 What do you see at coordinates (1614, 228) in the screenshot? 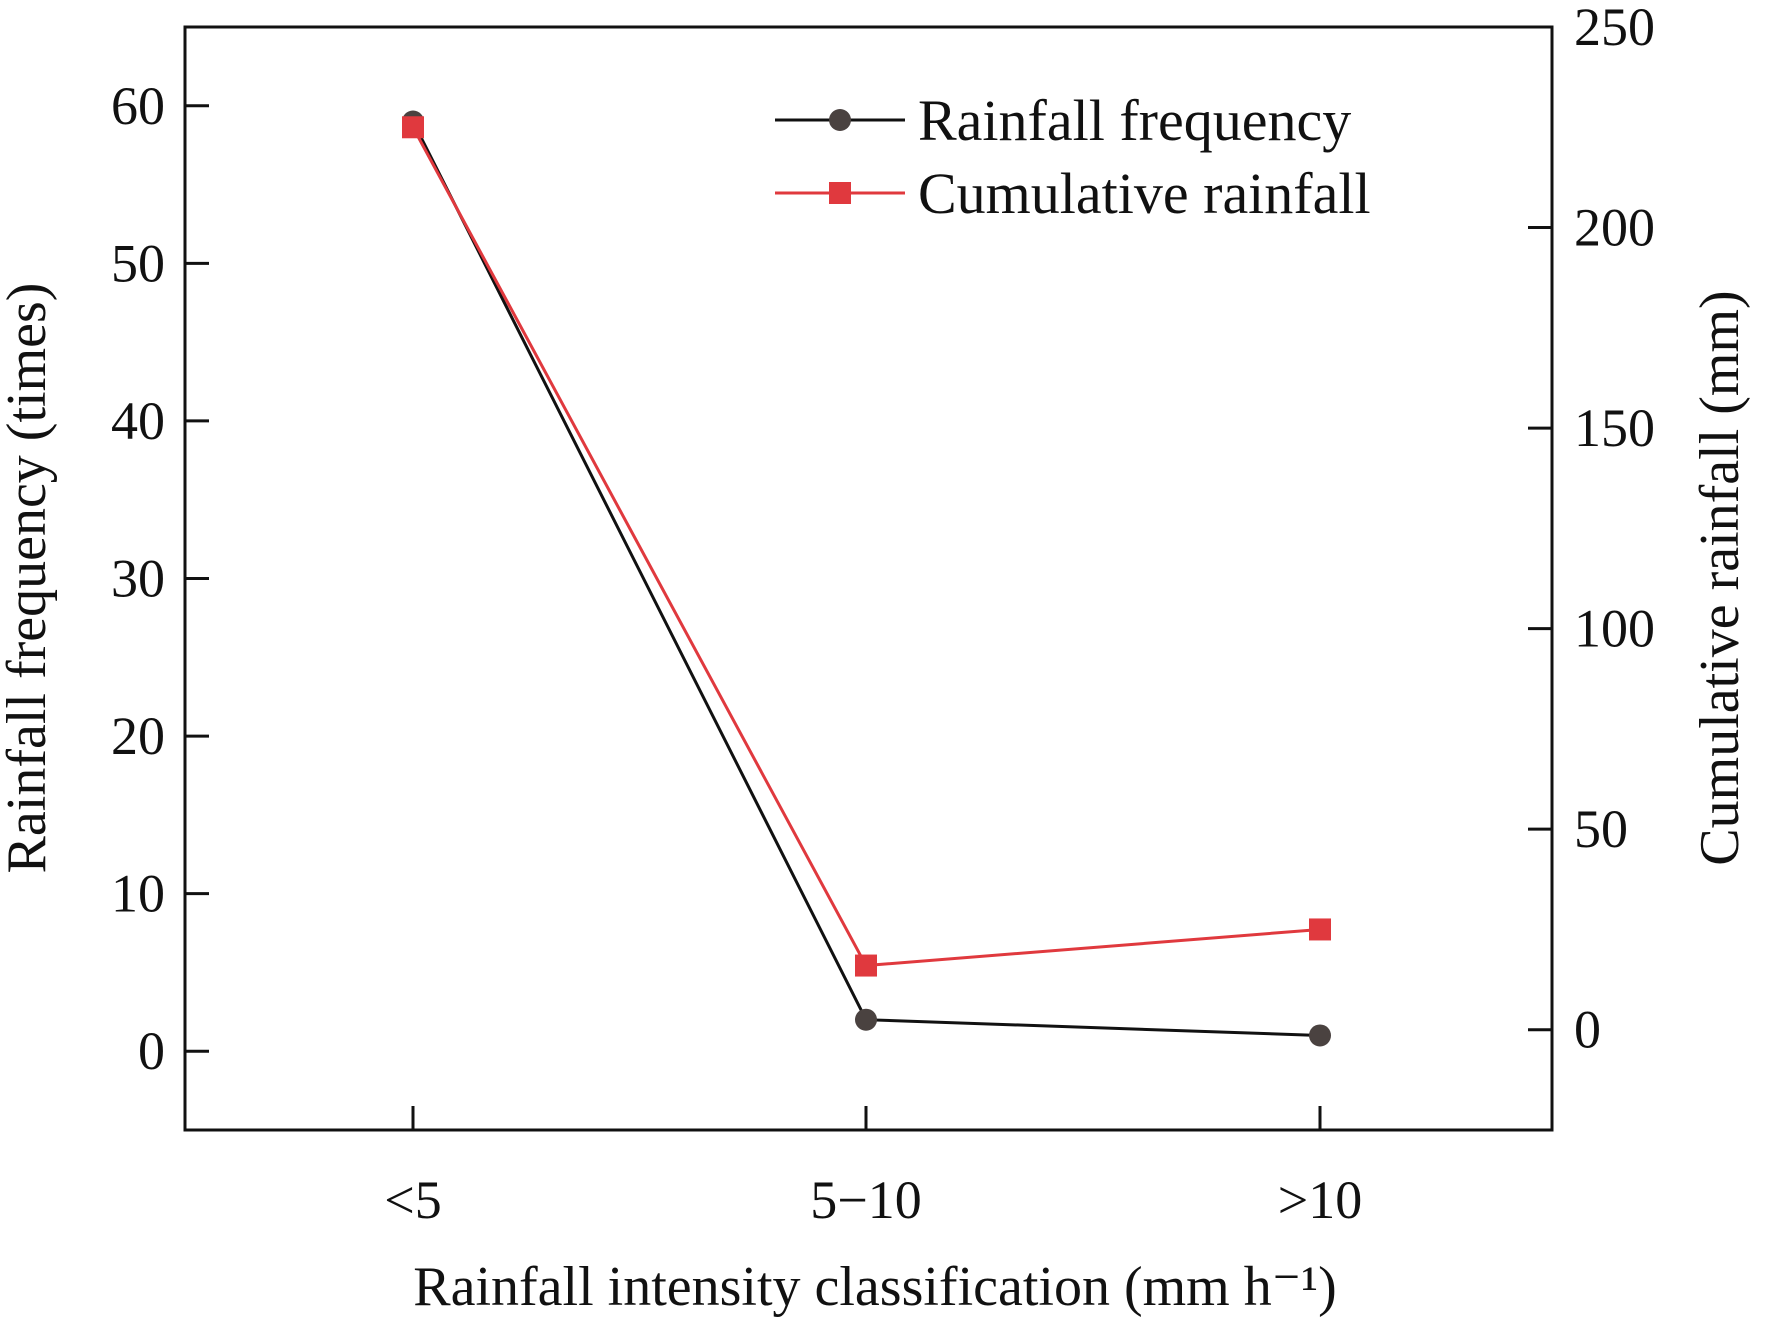
I see `right-tick-label: 200` at bounding box center [1614, 228].